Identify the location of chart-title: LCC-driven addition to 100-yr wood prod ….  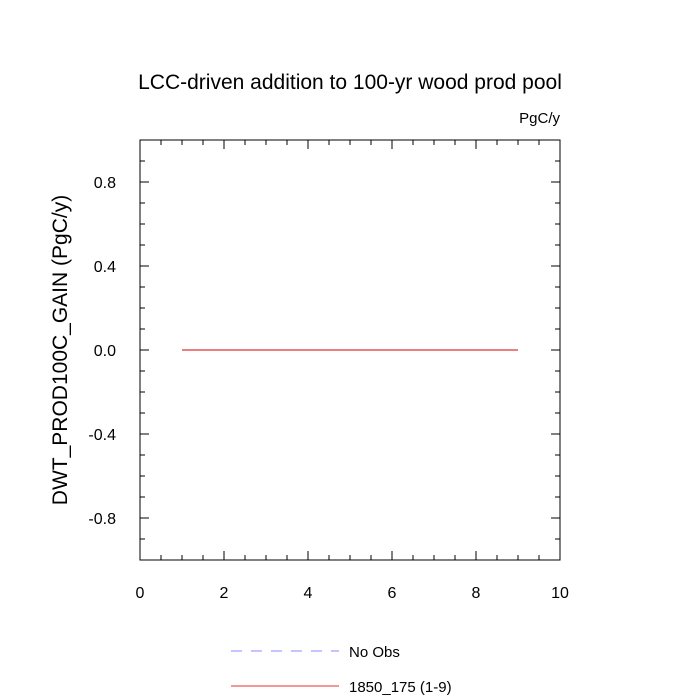
(350, 82).